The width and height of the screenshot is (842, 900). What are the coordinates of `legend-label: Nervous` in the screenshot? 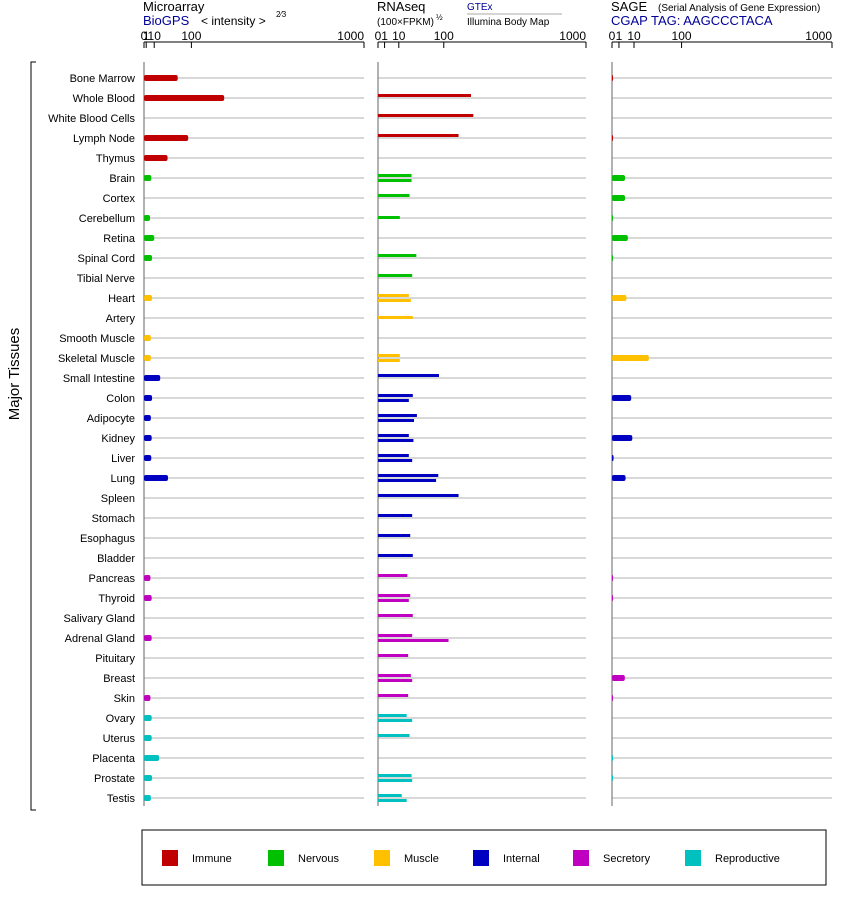 It's located at (318, 859).